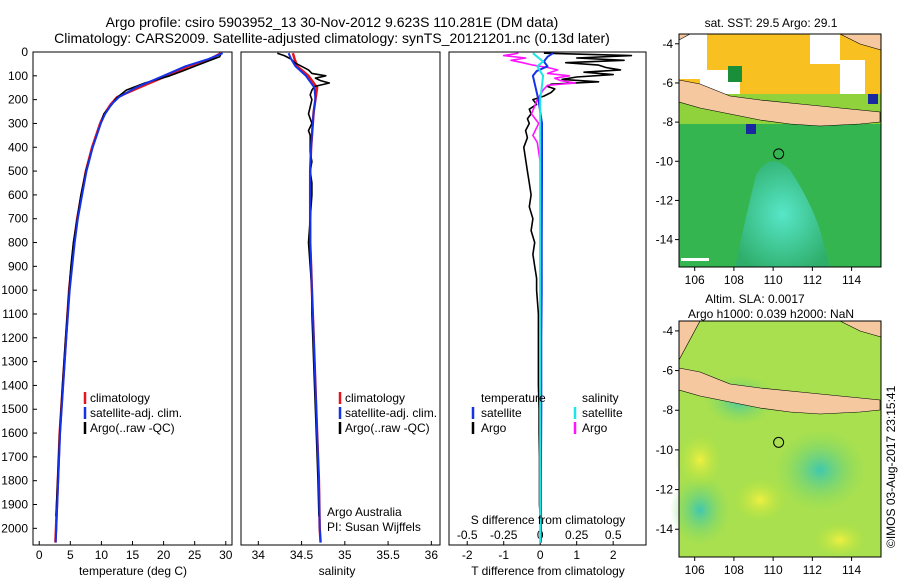 This screenshot has width=900, height=580. Describe the element at coordinates (576, 555) in the screenshot. I see `x-tick-label: 1` at that location.